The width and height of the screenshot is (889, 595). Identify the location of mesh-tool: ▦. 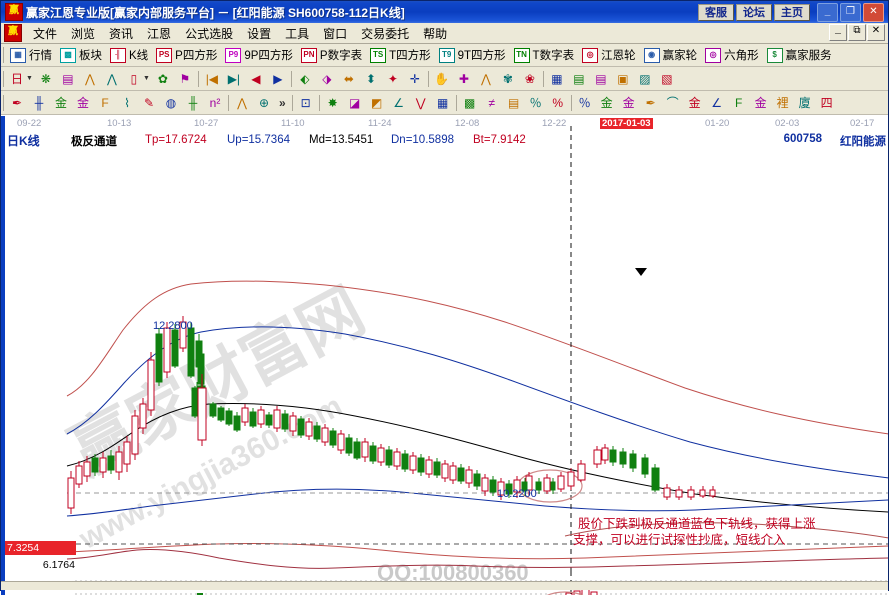
(443, 102).